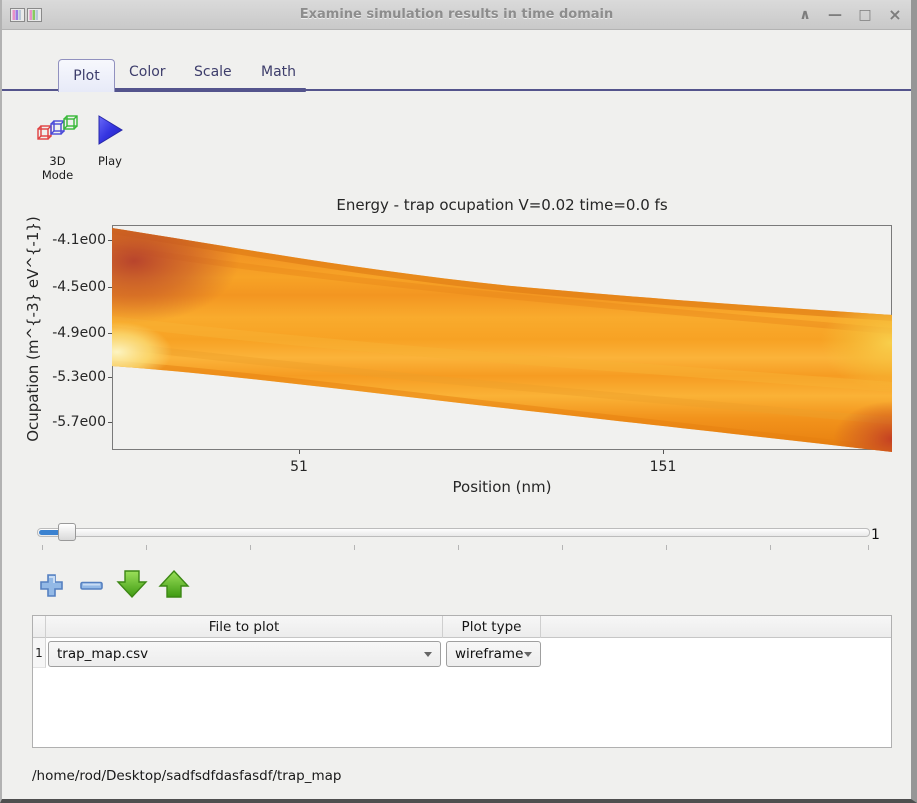 The width and height of the screenshot is (917, 803). I want to click on tabbar-line, so click(456, 90).